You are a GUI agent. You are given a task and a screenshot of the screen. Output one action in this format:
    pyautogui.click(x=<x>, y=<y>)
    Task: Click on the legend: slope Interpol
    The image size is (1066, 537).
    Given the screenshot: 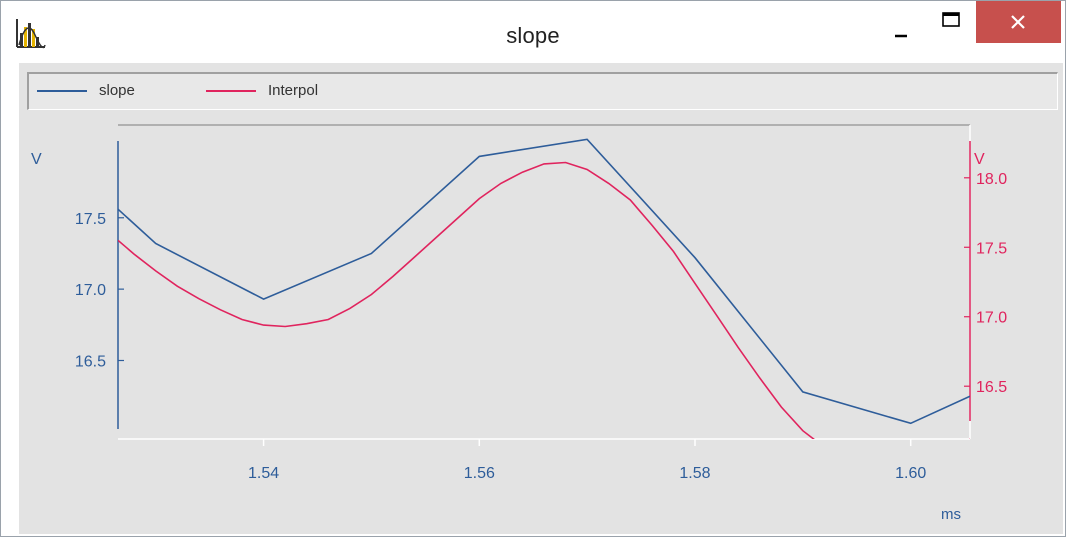 What is the action you would take?
    pyautogui.click(x=542, y=91)
    